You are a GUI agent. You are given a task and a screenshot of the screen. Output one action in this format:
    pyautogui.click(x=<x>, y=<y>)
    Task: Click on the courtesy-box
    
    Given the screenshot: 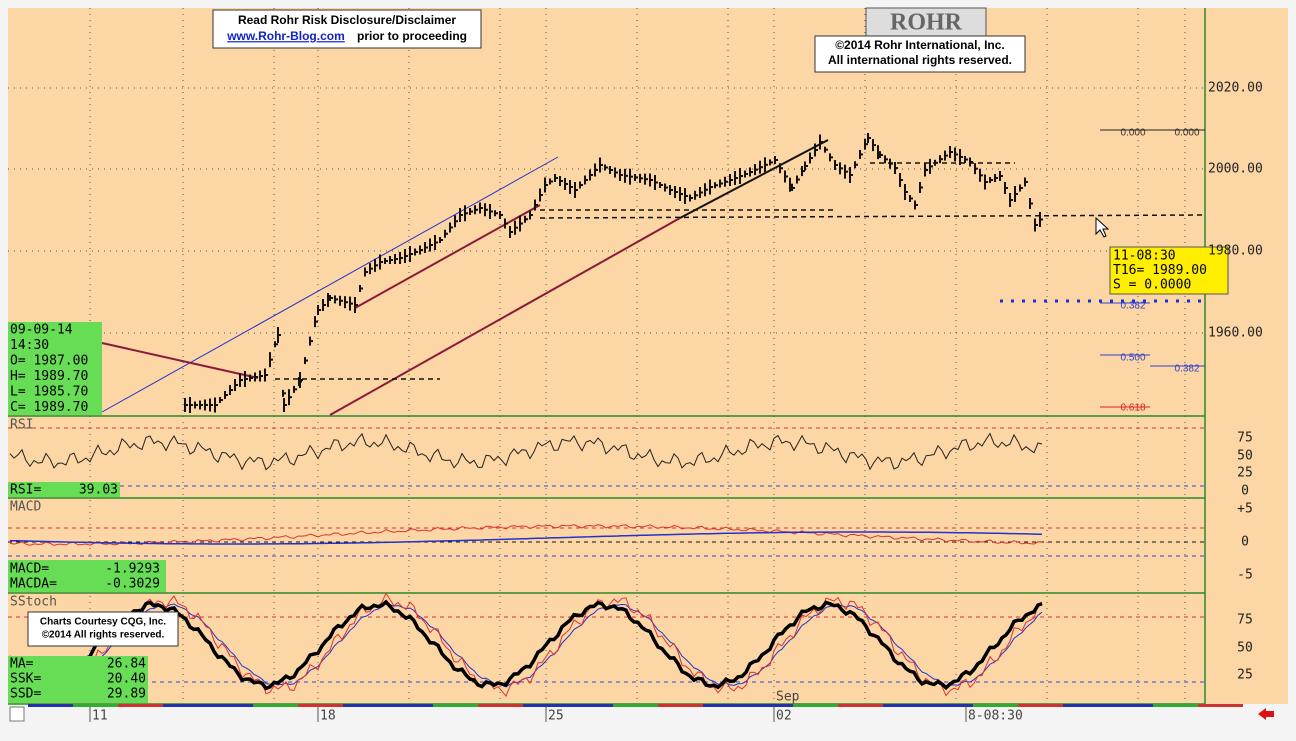 What is the action you would take?
    pyautogui.click(x=103, y=629)
    